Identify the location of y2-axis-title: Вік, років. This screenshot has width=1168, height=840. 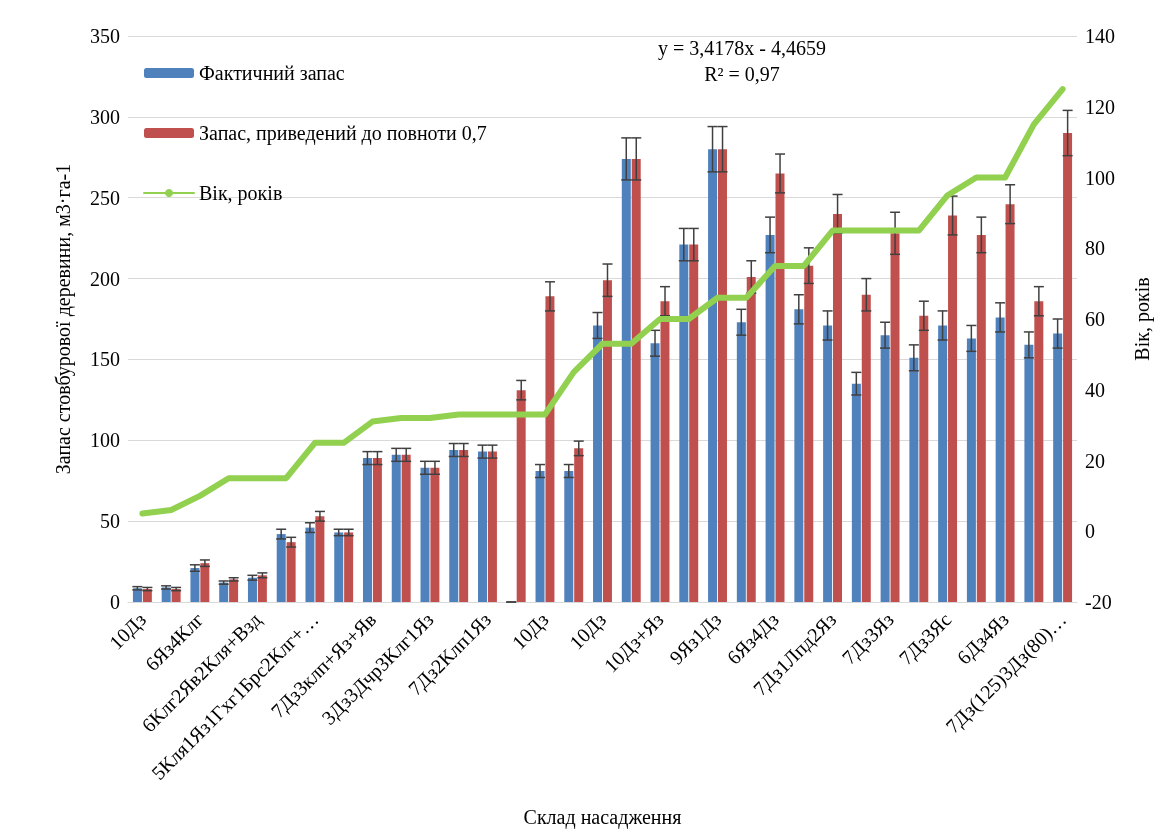
(1142, 319).